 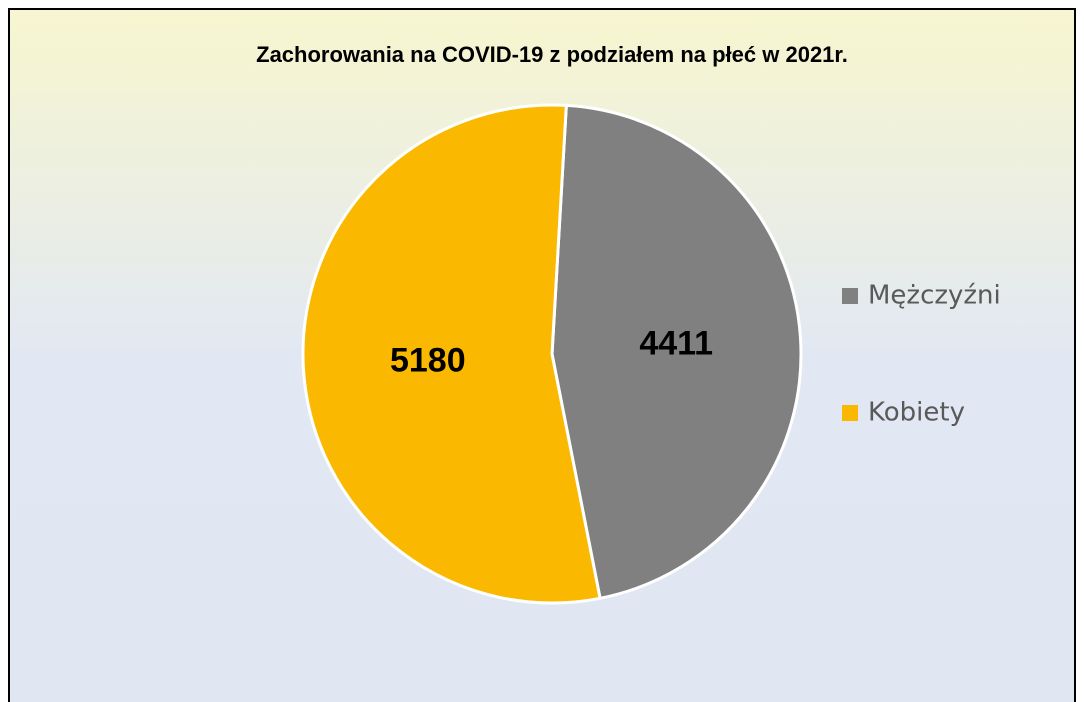 What do you see at coordinates (921, 354) in the screenshot?
I see `legend: Mężczyźni Kobiety` at bounding box center [921, 354].